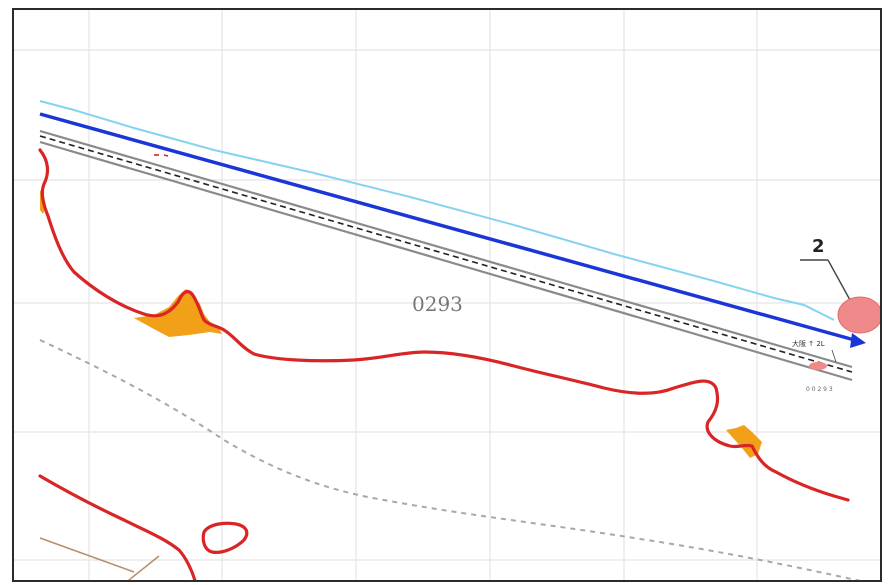 The width and height of the screenshot is (896, 585). I want to click on small-leader-line, so click(834, 356).